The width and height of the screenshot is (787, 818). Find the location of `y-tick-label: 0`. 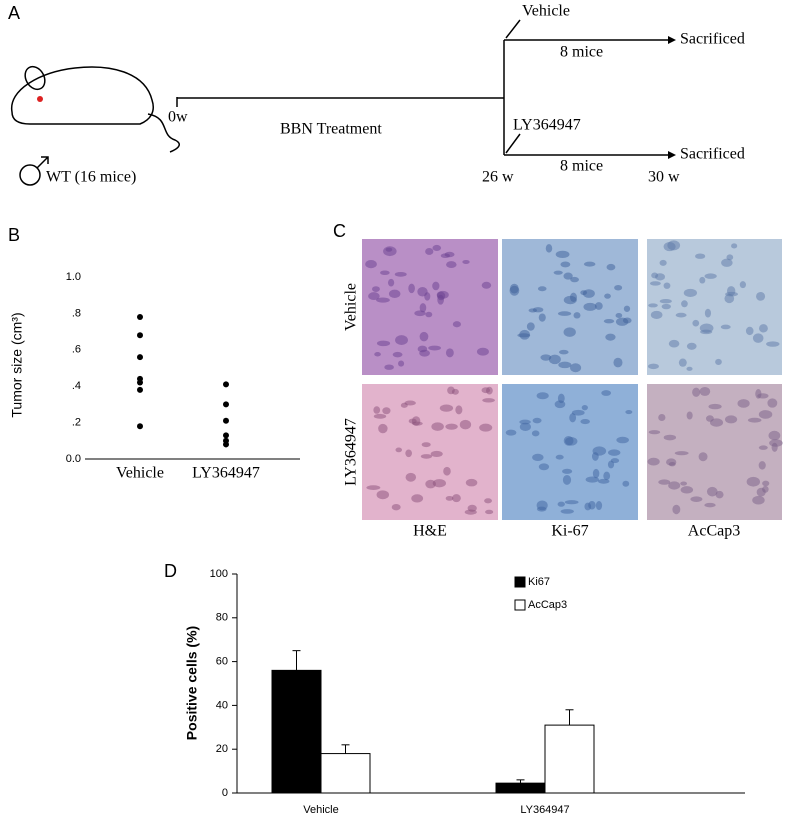

y-tick-label: 0 is located at coordinates (225, 793).